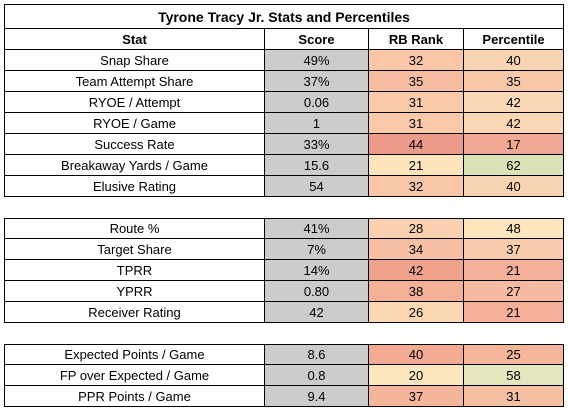  What do you see at coordinates (514, 165) in the screenshot?
I see `percentile-cell: 62` at bounding box center [514, 165].